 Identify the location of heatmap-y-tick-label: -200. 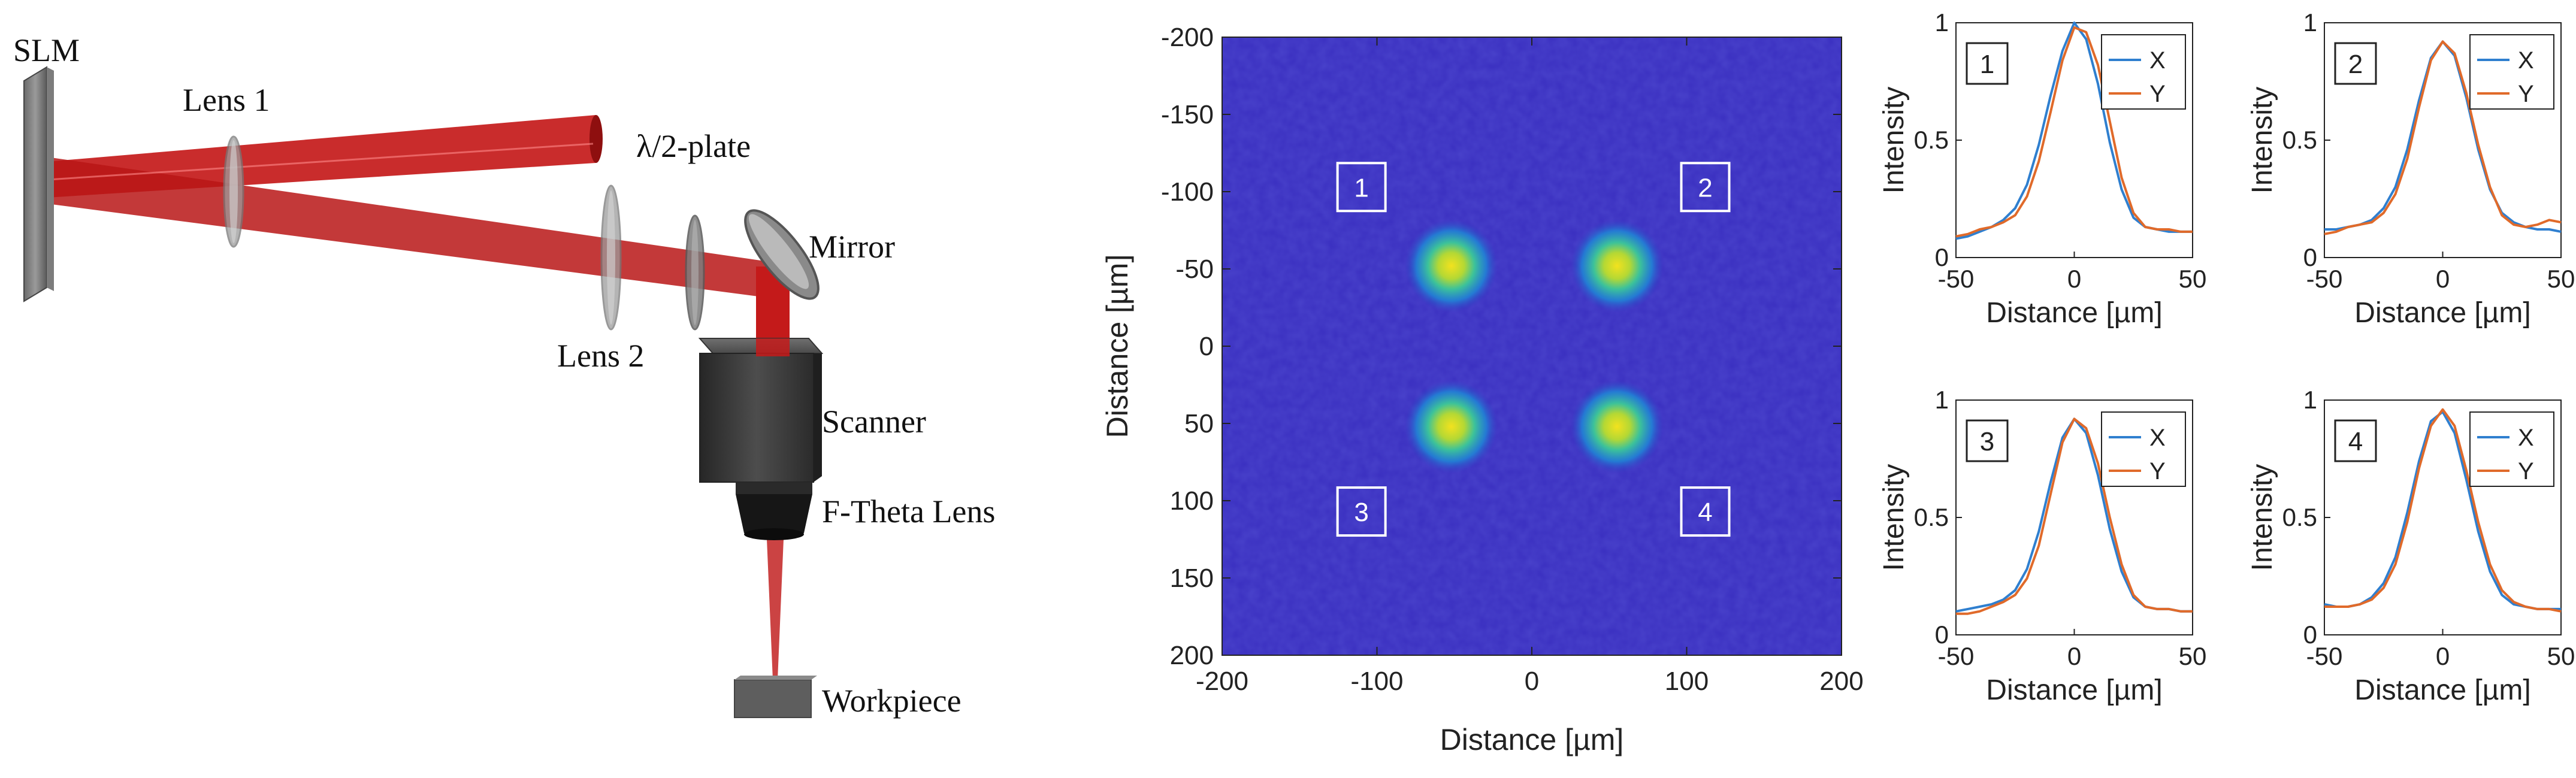
(1187, 37).